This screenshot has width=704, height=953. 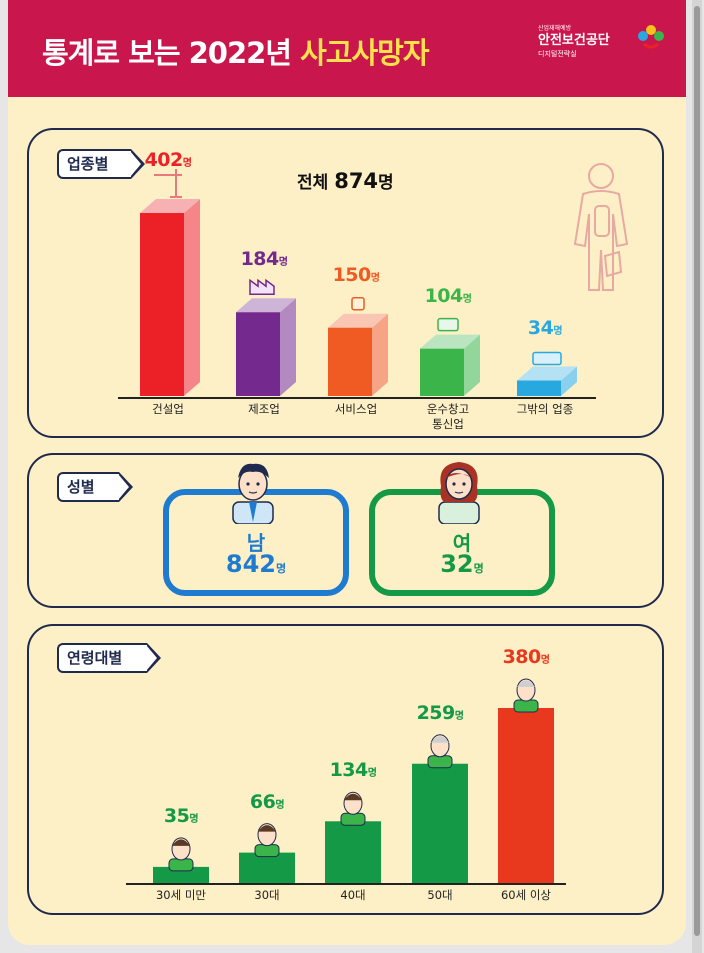 I want to click on industry-value: 34, so click(x=540, y=327).